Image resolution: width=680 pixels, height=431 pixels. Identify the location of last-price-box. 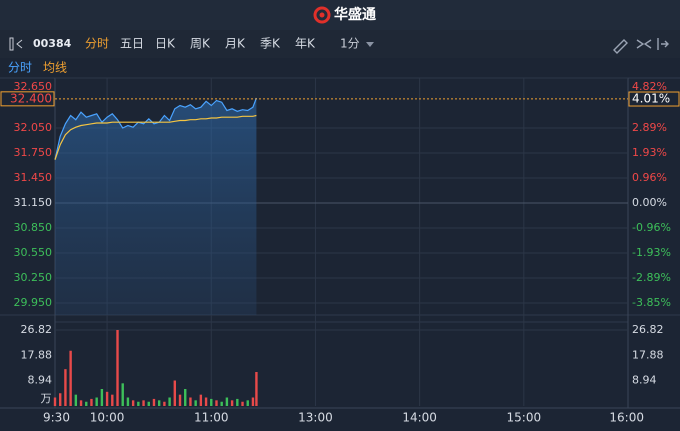
(27, 99).